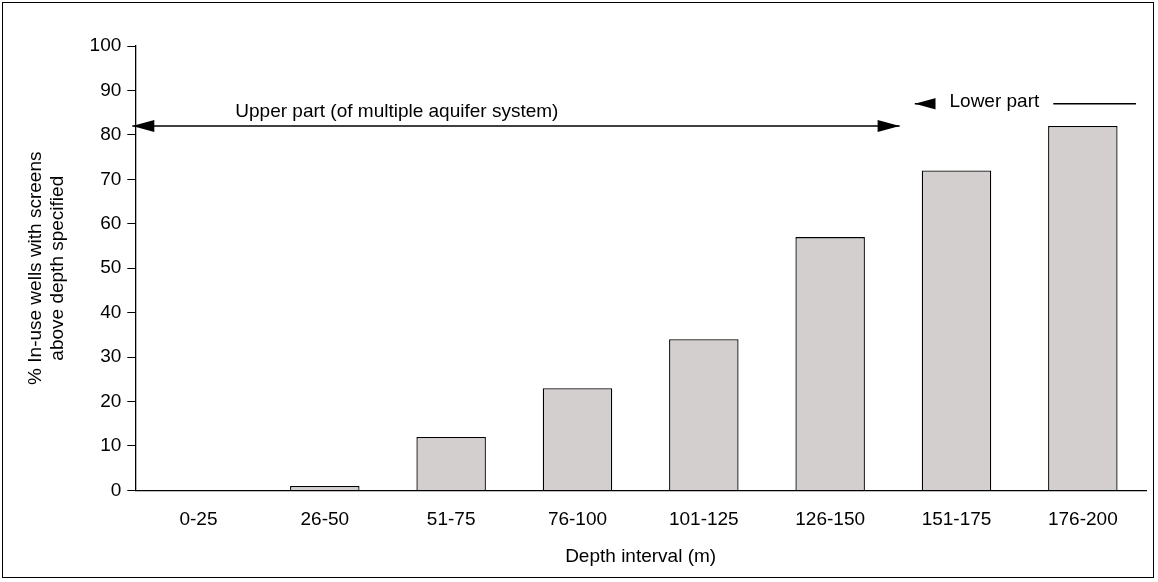  What do you see at coordinates (994, 101) in the screenshot?
I see `annotation: Lower part` at bounding box center [994, 101].